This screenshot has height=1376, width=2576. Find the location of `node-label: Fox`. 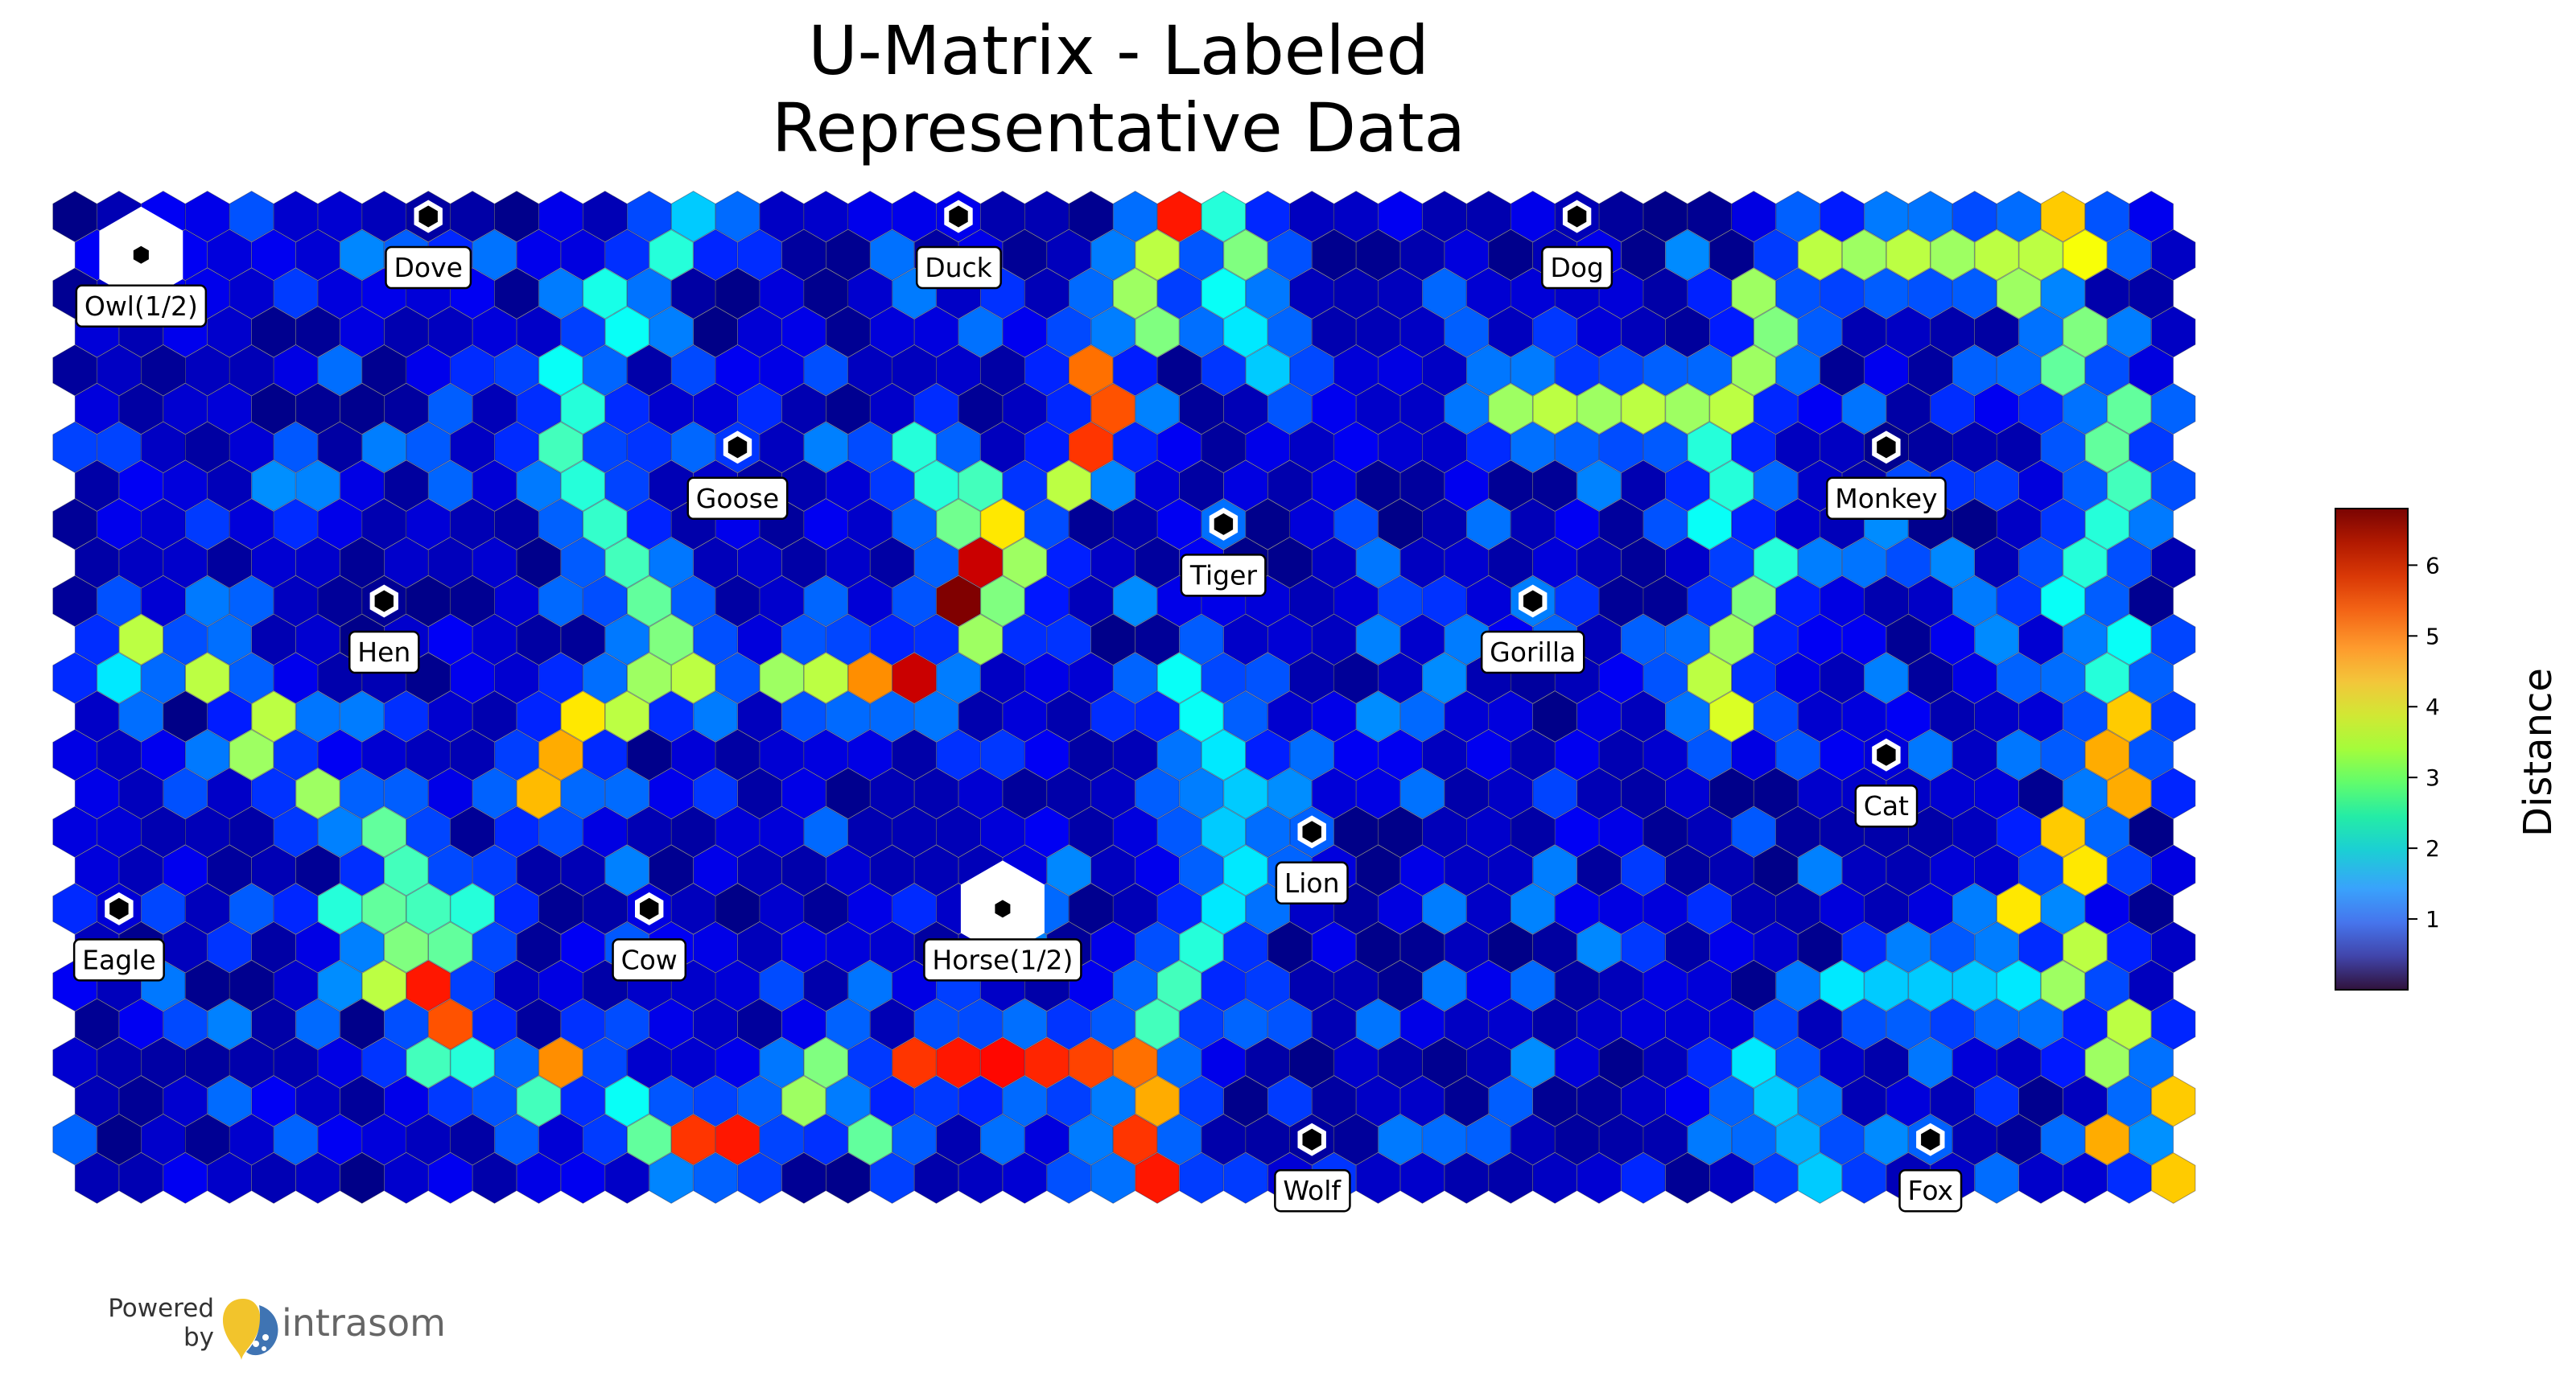

node-label: Fox is located at coordinates (1931, 1191).